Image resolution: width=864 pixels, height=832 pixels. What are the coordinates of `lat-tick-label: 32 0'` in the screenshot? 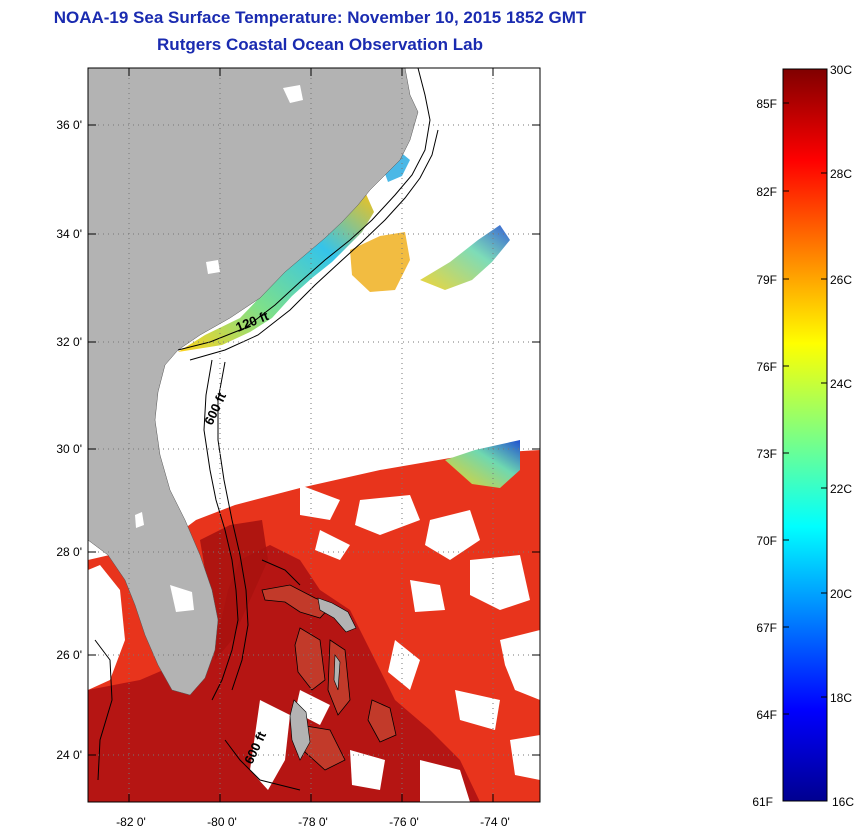 It's located at (69, 342).